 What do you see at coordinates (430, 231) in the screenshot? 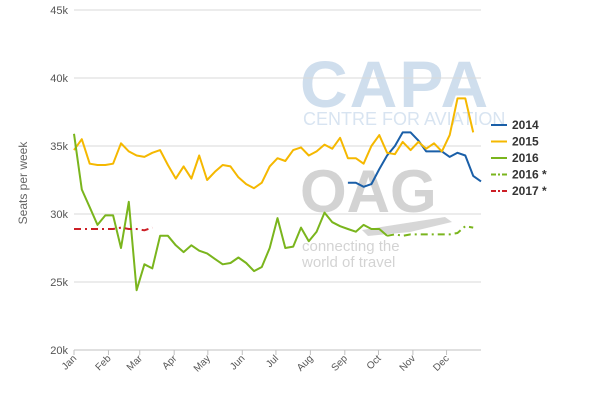
I see `series-line-2016` at bounding box center [430, 231].